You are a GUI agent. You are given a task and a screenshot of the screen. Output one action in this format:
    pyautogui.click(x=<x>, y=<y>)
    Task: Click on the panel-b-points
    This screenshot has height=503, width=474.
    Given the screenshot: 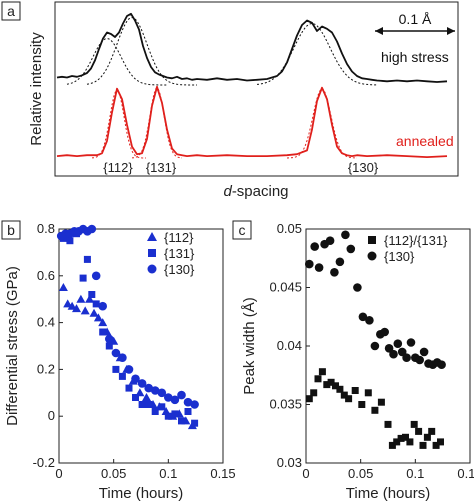 What is the action you would take?
    pyautogui.click(x=127, y=327)
    